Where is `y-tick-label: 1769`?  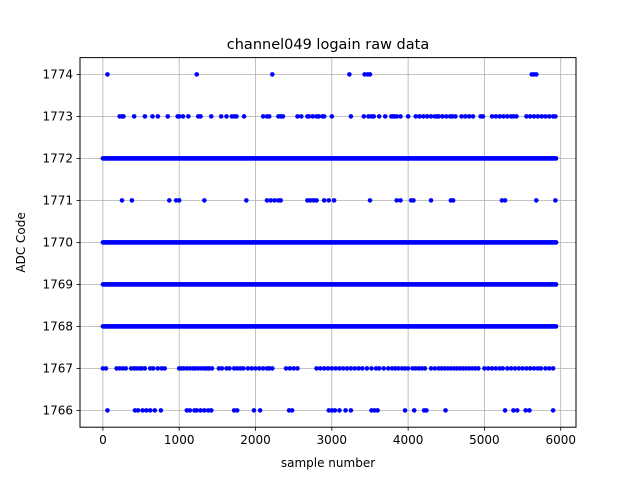 y-tick-label: 1769 is located at coordinates (57, 285).